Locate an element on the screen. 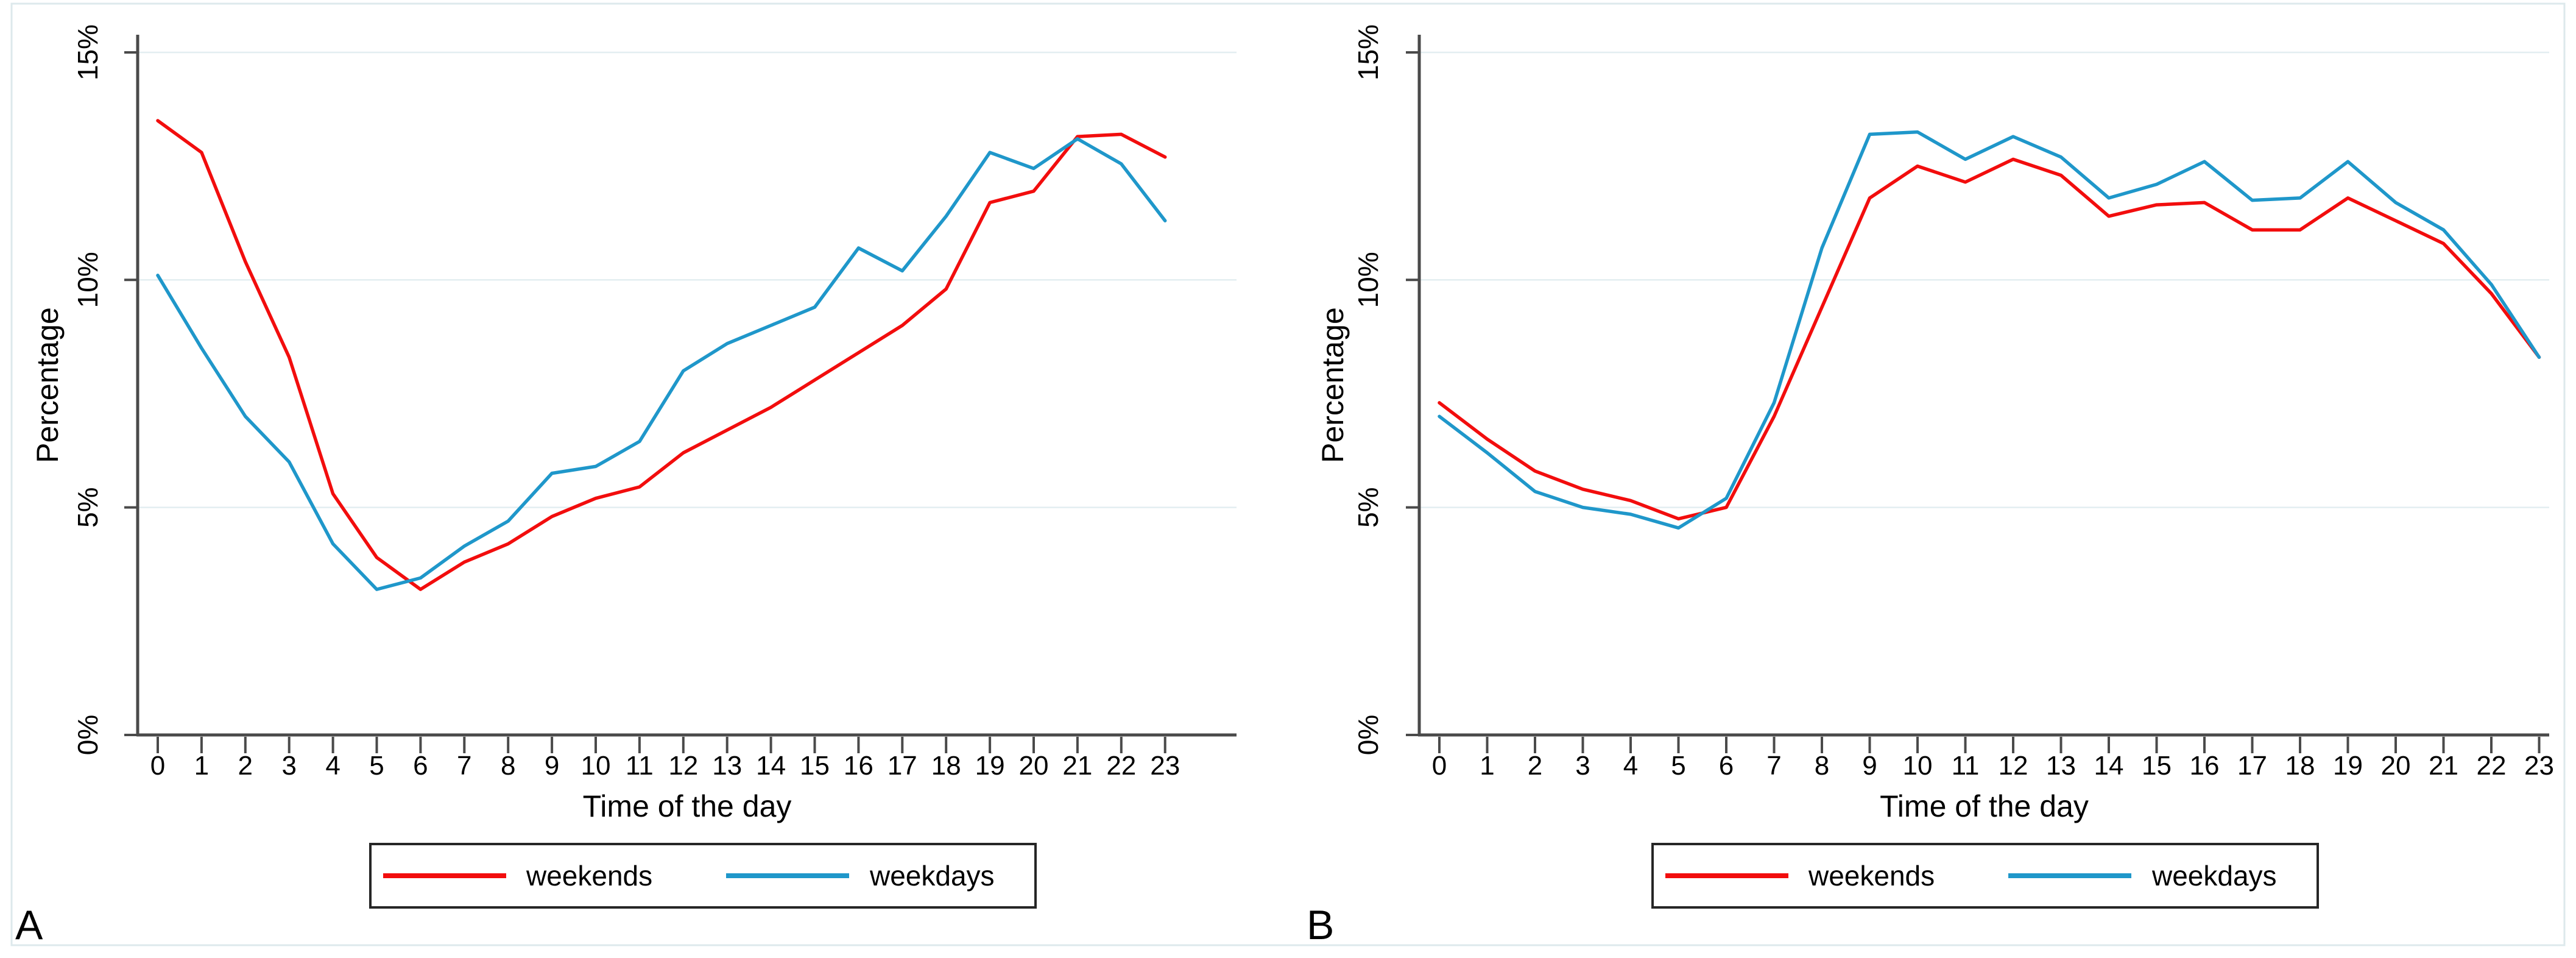 This screenshot has width=2576, height=958. panel-b-x-tick-label-11: 11 is located at coordinates (1966, 766).